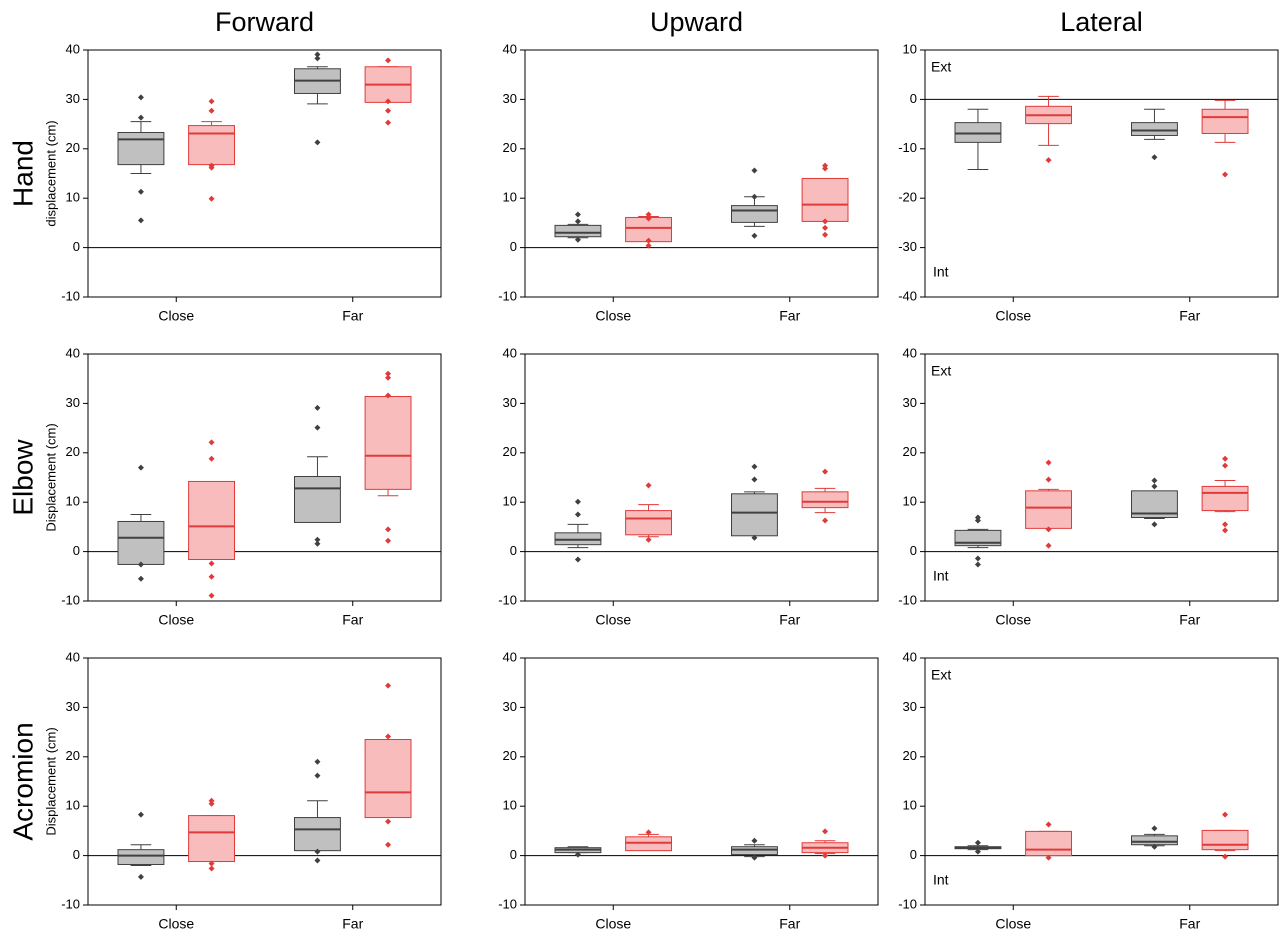  Describe the element at coordinates (22, 173) in the screenshot. I see `row-label: Hand` at that location.